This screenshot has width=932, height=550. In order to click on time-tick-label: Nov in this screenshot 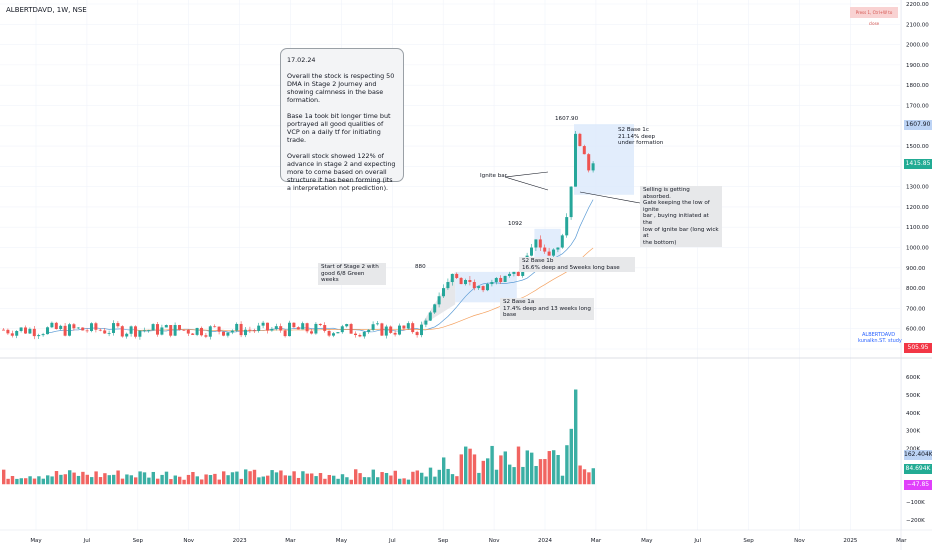, I will do `click(188, 541)`.